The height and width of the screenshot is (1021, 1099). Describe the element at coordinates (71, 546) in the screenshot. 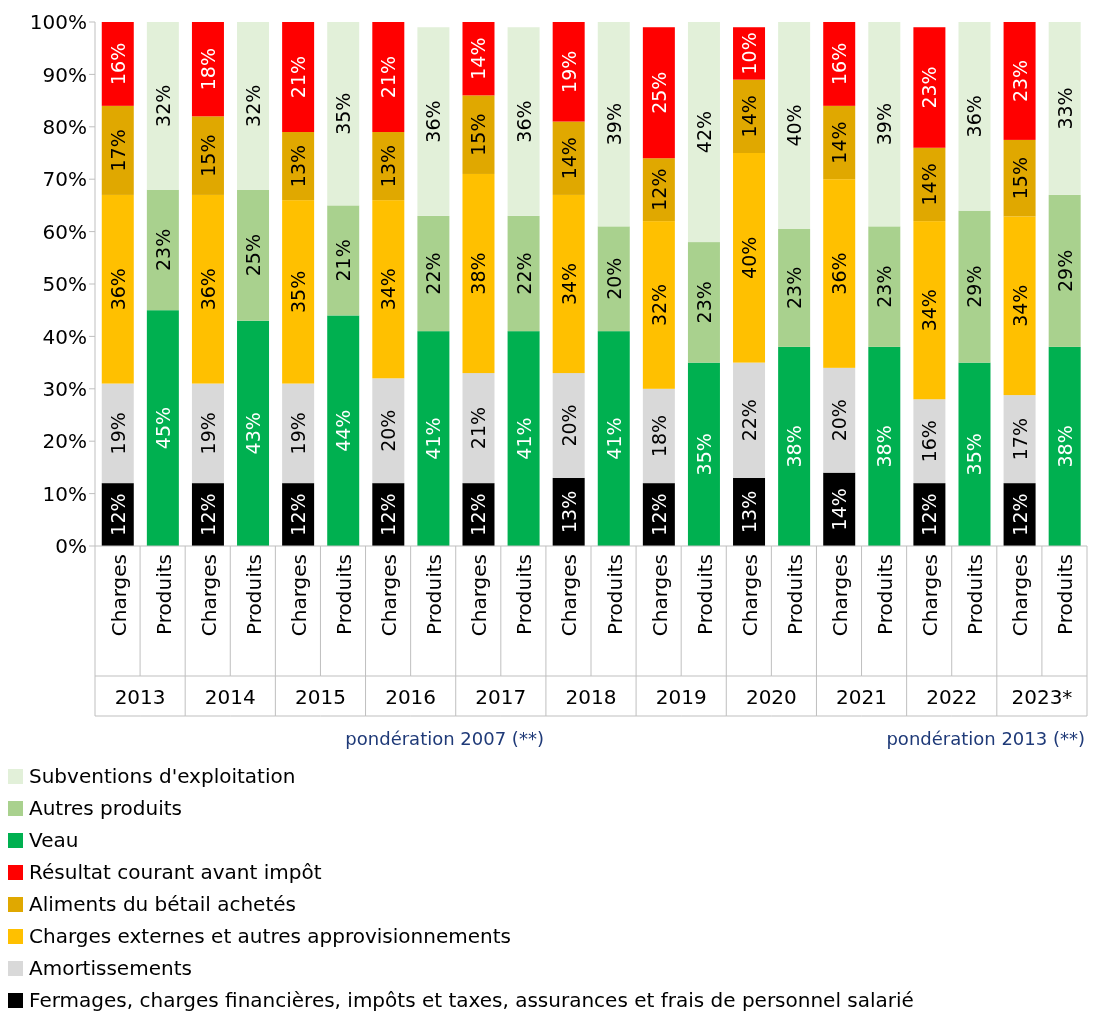

I see `y-tick-label: 0%` at that location.